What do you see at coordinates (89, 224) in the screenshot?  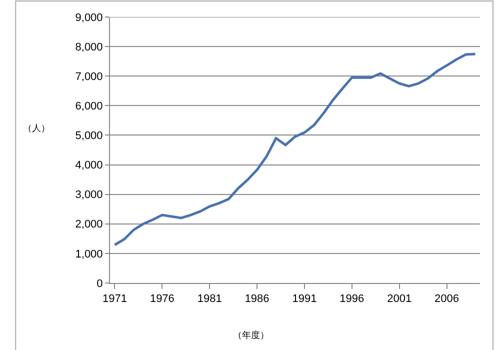 I see `y-tick-label: 2,000` at bounding box center [89, 224].